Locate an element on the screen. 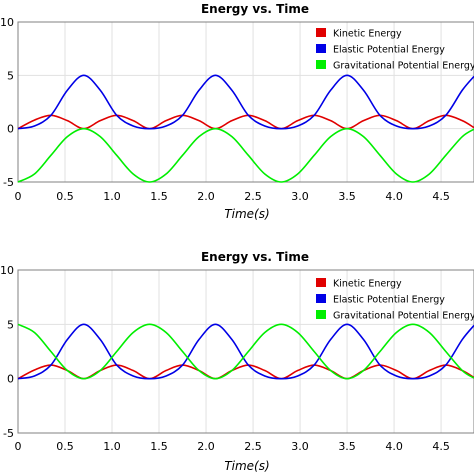 Image resolution: width=474 pixels, height=474 pixels. series-layer is located at coordinates (245, 351).